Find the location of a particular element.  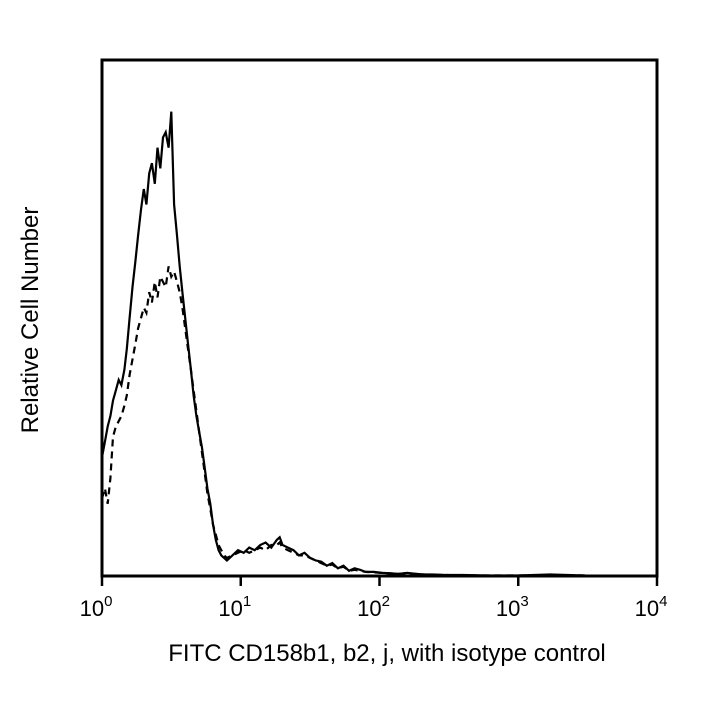

y-axis-title: Relative Cell Number is located at coordinates (30, 320).